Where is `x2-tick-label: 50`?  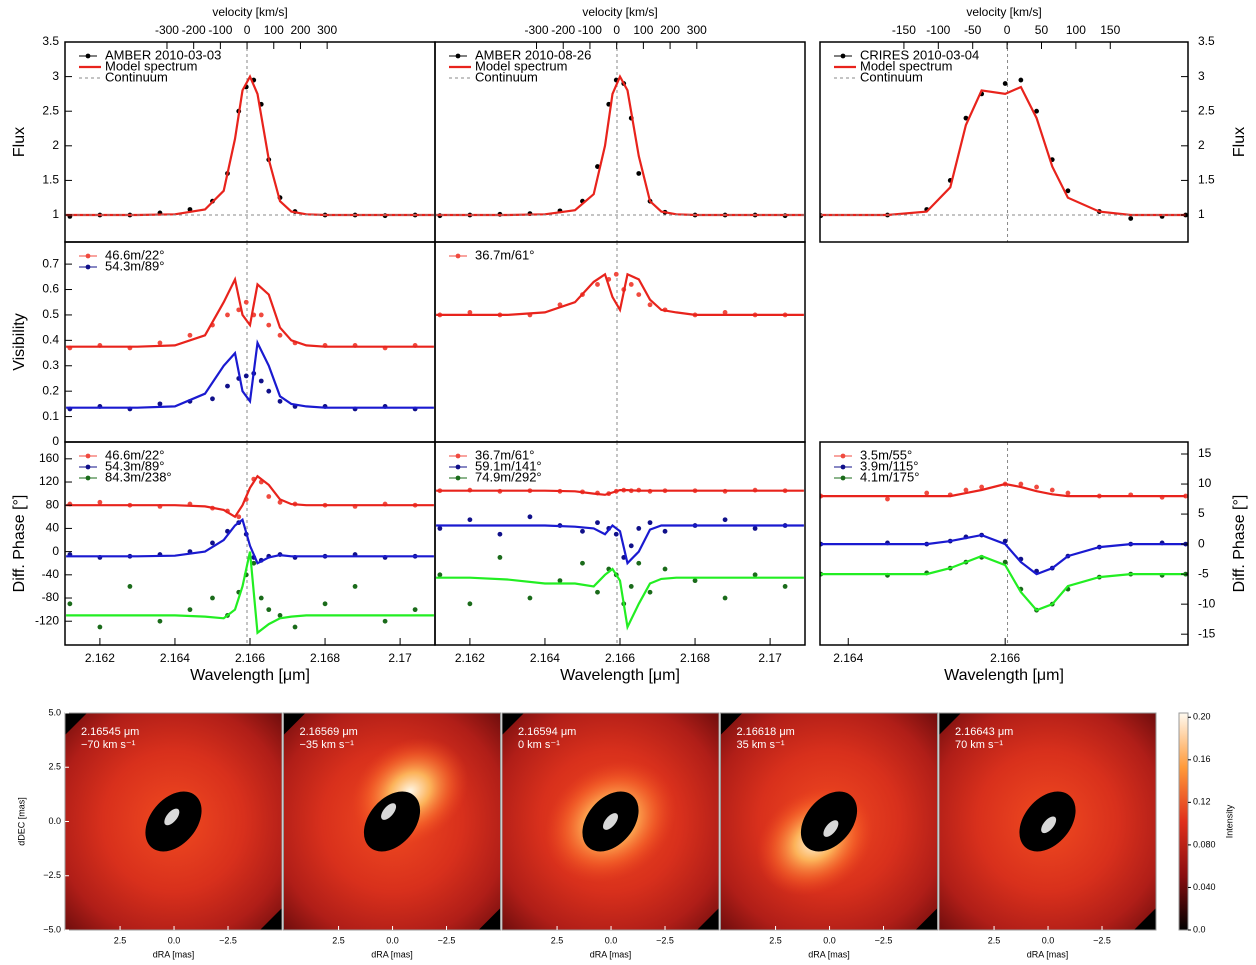 x2-tick-label: 50 is located at coordinates (1042, 30).